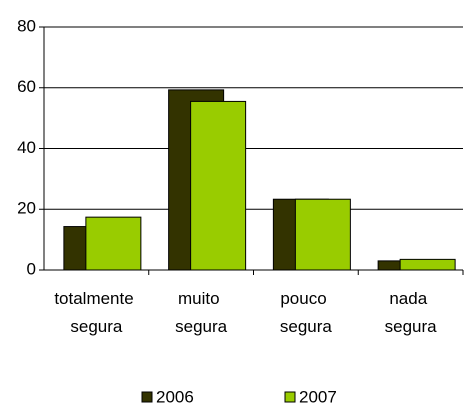  Describe the element at coordinates (26, 86) in the screenshot. I see `y-tick-label: 60` at that location.